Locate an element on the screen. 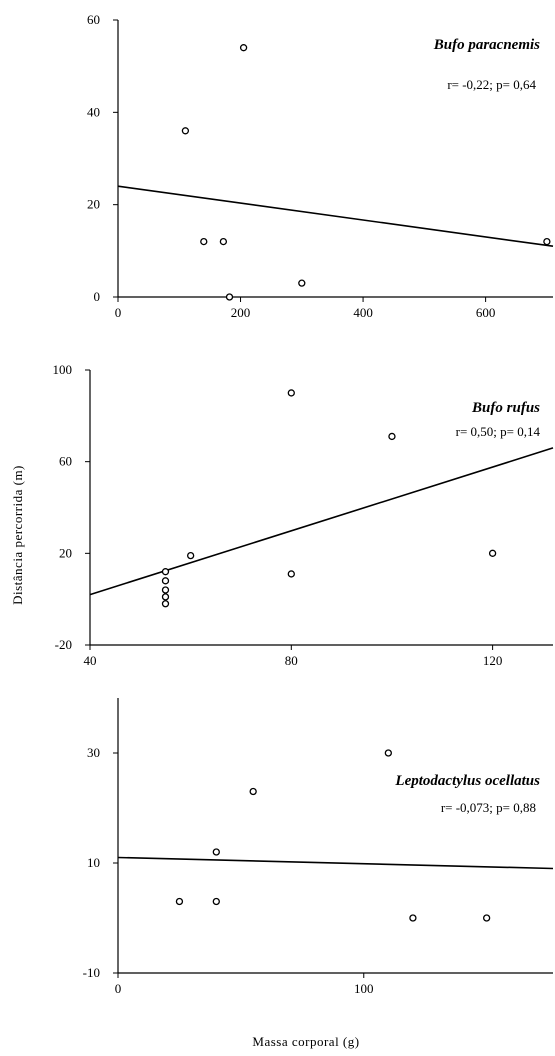 The image size is (555, 1056). species-label: Leptodactylus ocellatus is located at coordinates (467, 781).